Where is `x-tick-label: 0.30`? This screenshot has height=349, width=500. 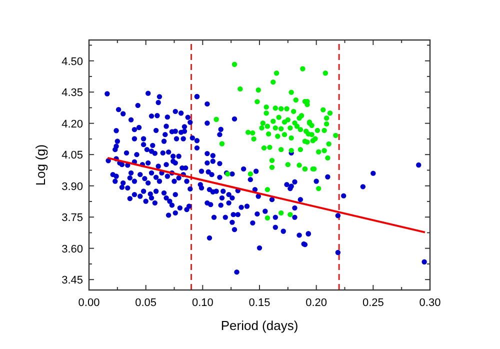
x-tick-label: 0.30 is located at coordinates (430, 303).